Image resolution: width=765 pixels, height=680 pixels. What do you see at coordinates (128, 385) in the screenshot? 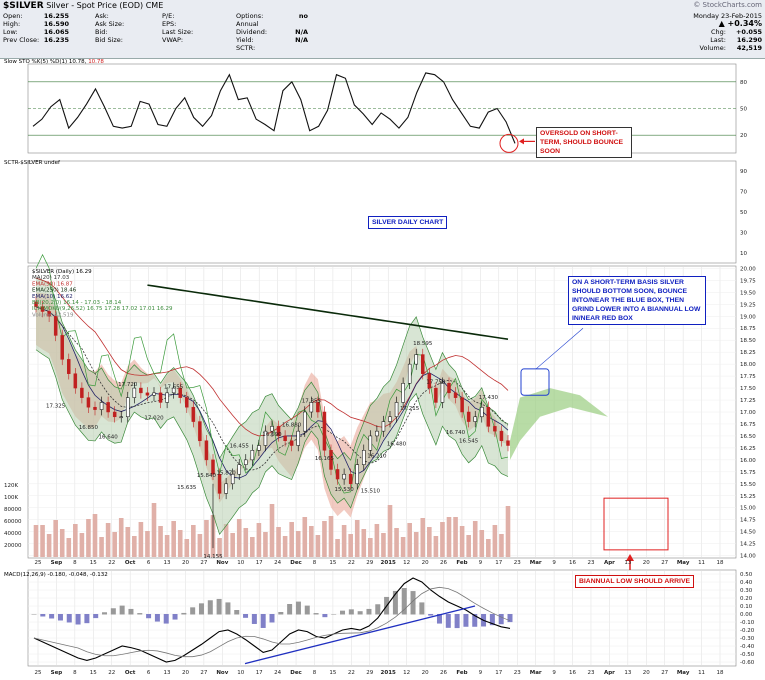
I see `price-annotation: 17.720` at bounding box center [128, 385].